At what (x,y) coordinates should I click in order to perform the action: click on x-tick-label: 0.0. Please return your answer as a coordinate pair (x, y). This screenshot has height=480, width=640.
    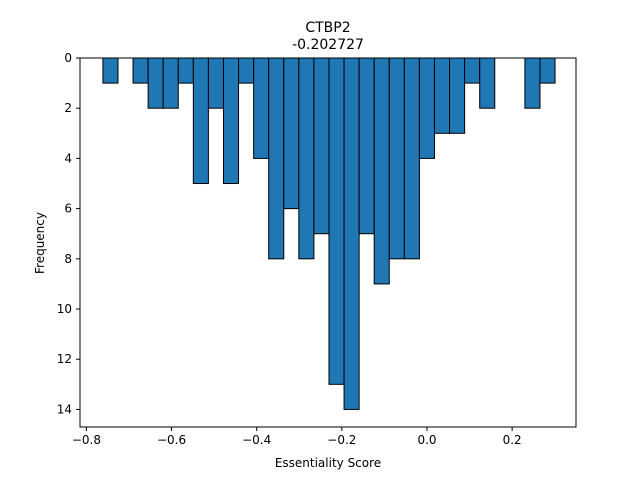
    Looking at the image, I should click on (426, 440).